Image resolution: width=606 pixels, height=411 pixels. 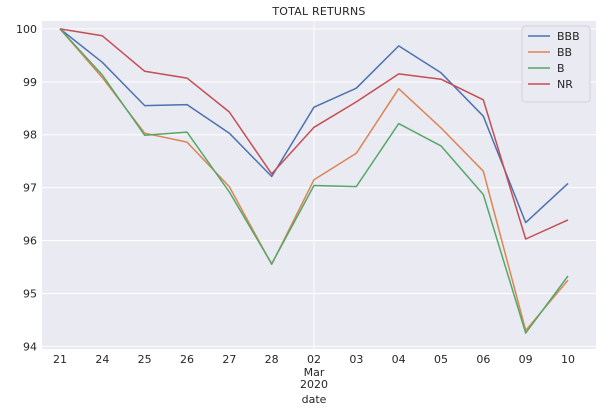 What do you see at coordinates (356, 359) in the screenshot?
I see `x-tick-label: 03` at bounding box center [356, 359].